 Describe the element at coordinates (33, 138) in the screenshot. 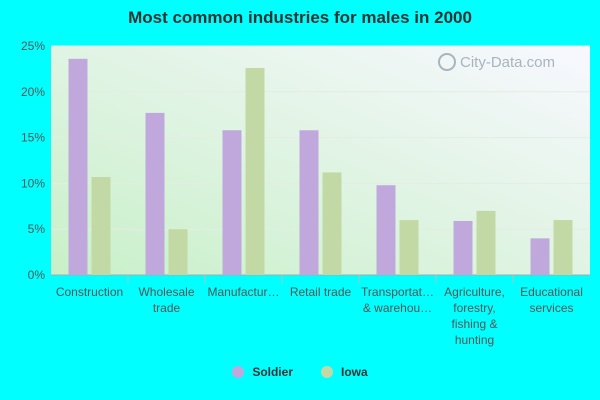

I see `y-tick-label: 15%` at that location.